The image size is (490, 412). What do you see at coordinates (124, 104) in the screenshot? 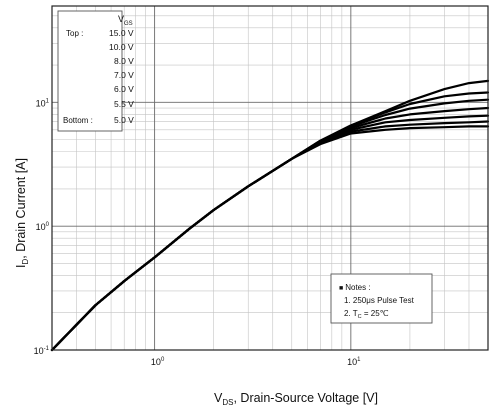
I see `legend-entry: 5.5 V` at bounding box center [124, 104].